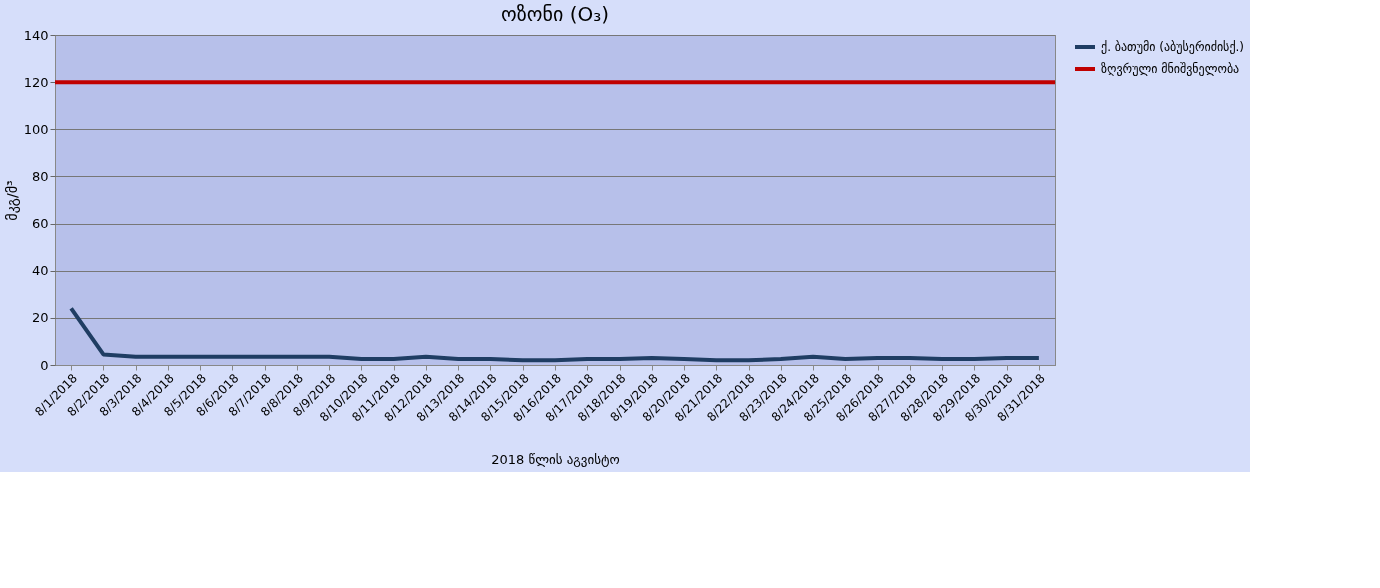 The image size is (1380, 588). Describe the element at coordinates (40, 318) in the screenshot. I see `y-tick-label: 20` at that location.